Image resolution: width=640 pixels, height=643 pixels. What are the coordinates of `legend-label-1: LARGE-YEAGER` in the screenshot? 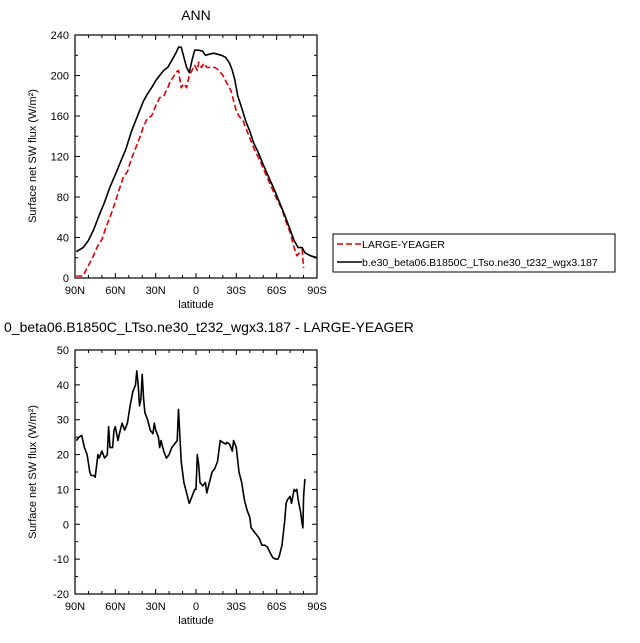 It's located at (403, 245).